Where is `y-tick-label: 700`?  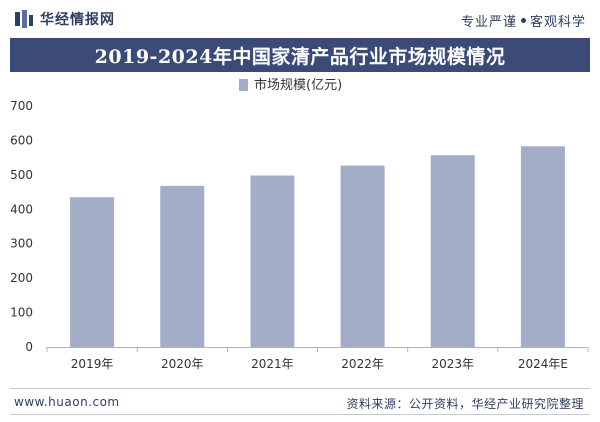
y-tick-label: 700 is located at coordinates (21, 106).